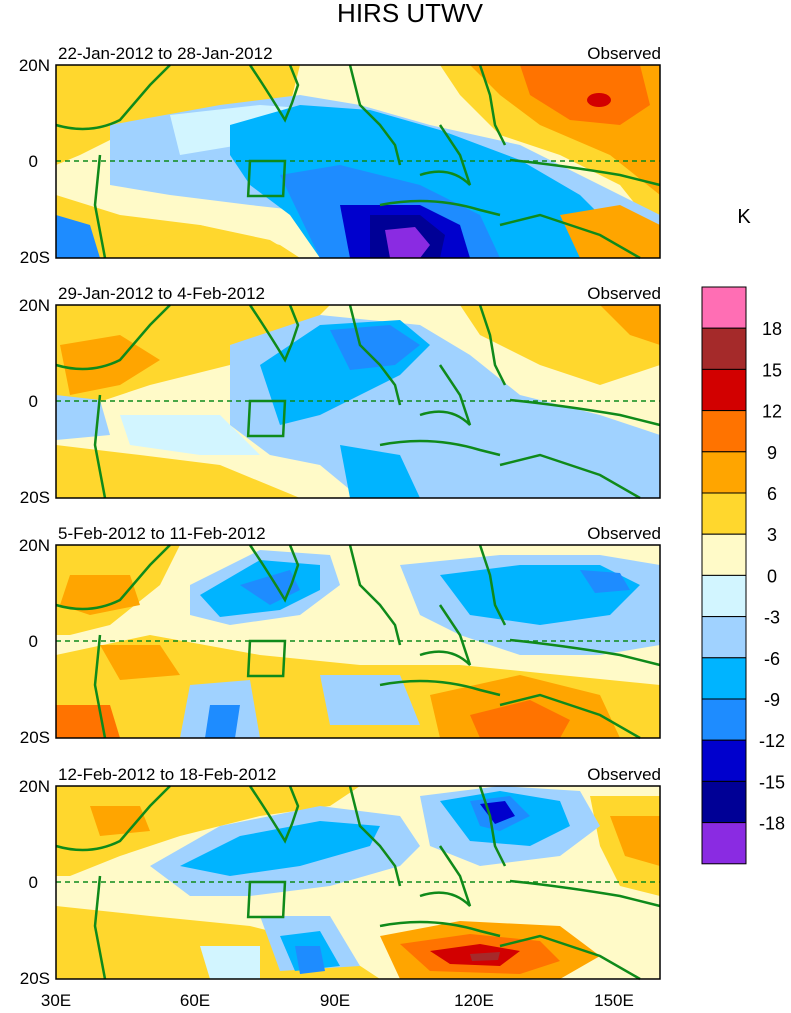 The height and width of the screenshot is (1013, 791). I want to click on colorbar-tick-labels: 18 15 12 9 6 3 0 -3 -6 -9 -12 -15 -18, so click(772, 576).